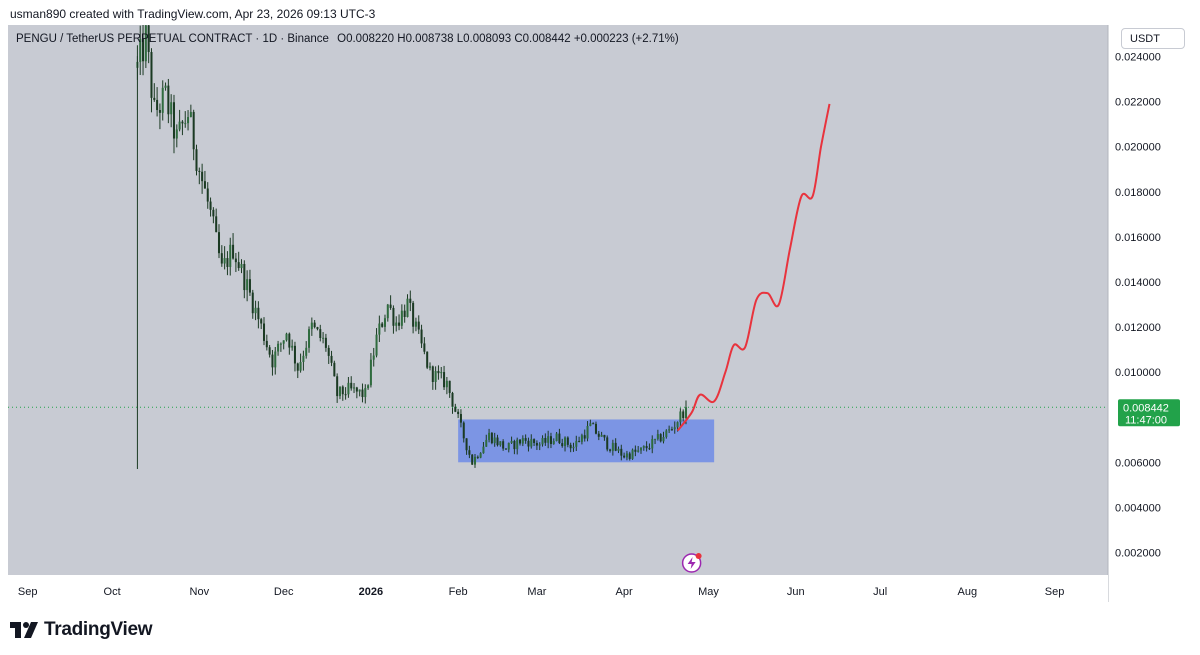  What do you see at coordinates (1138, 553) in the screenshot?
I see `y-tick-label: 0.002000` at bounding box center [1138, 553].